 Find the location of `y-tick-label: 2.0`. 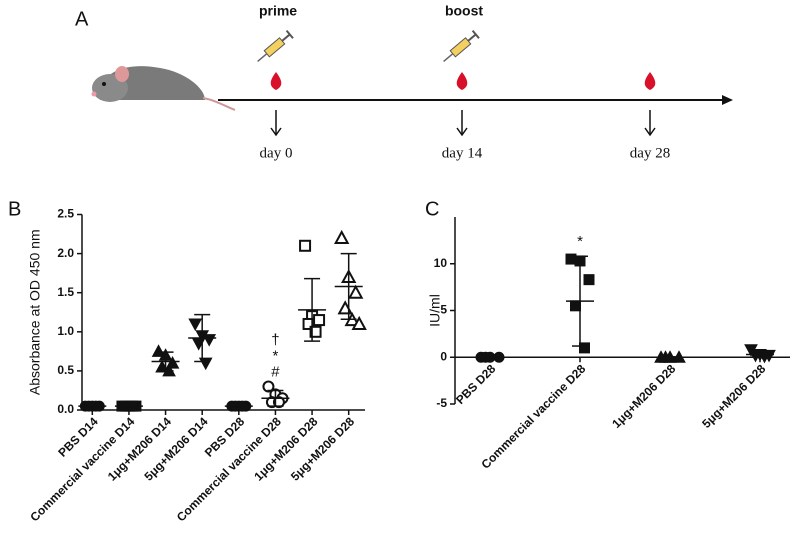

y-tick-label: 2.0 is located at coordinates (65, 253).